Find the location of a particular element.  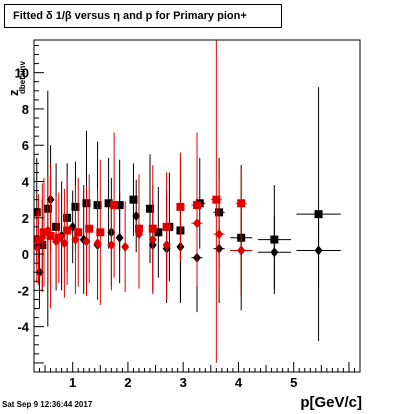

y-tick-label: 8 is located at coordinates (25, 109).